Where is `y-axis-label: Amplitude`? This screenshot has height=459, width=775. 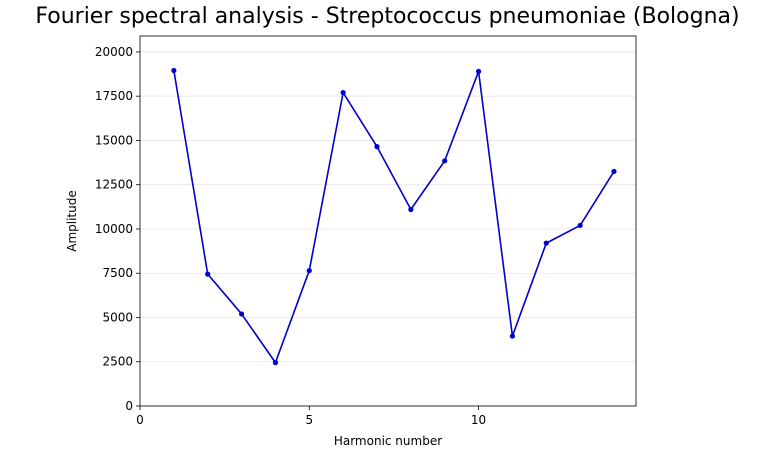
y-axis-label: Amplitude is located at coordinates (72, 221).